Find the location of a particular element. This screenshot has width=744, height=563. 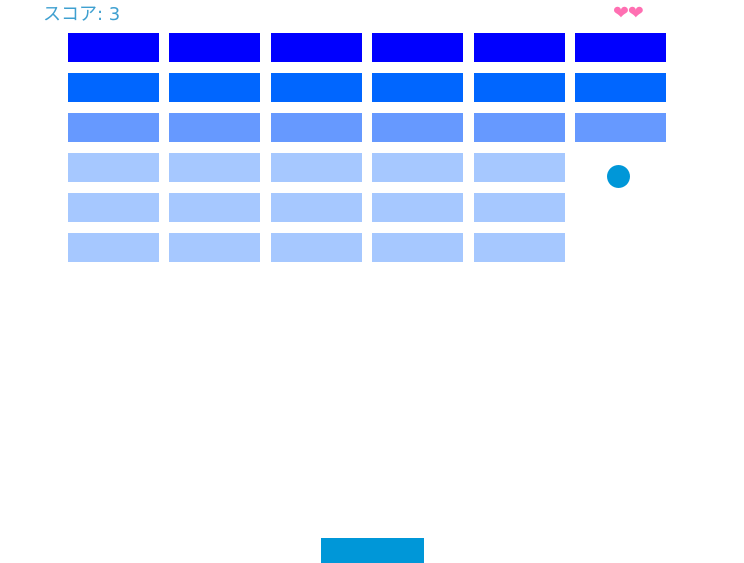

ball is located at coordinates (618, 176).